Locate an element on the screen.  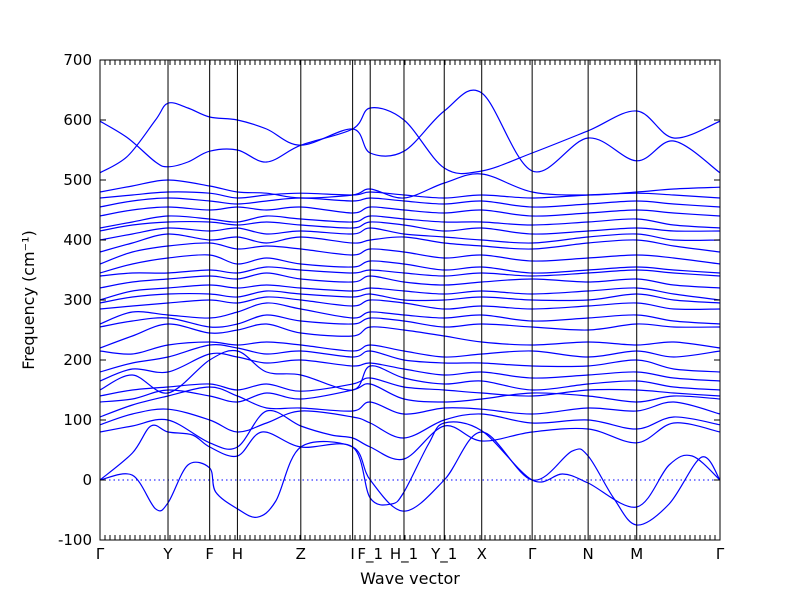
x-tick-label: I is located at coordinates (352, 554).